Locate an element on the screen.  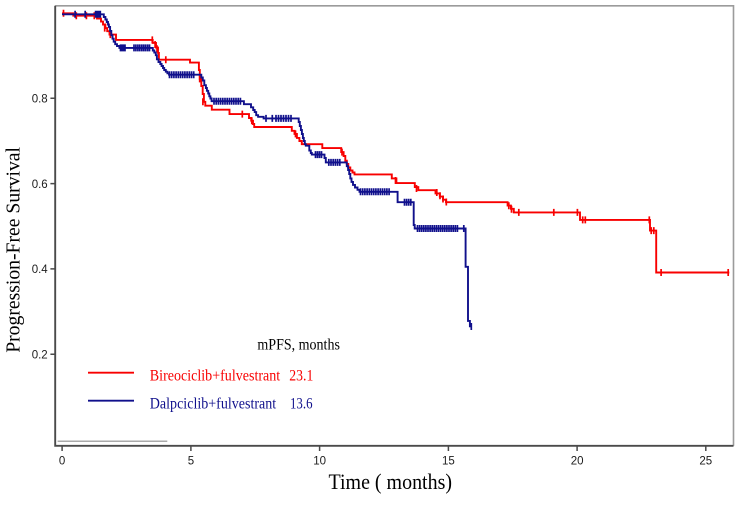
svg-text: 0.8 is located at coordinates (40, 100).